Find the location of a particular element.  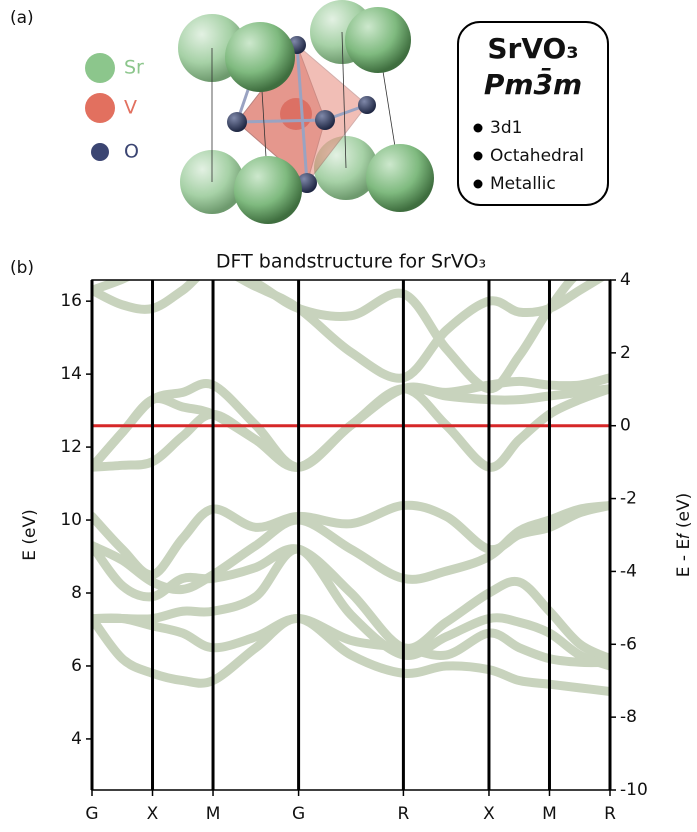

property: Octahedral is located at coordinates (537, 156).